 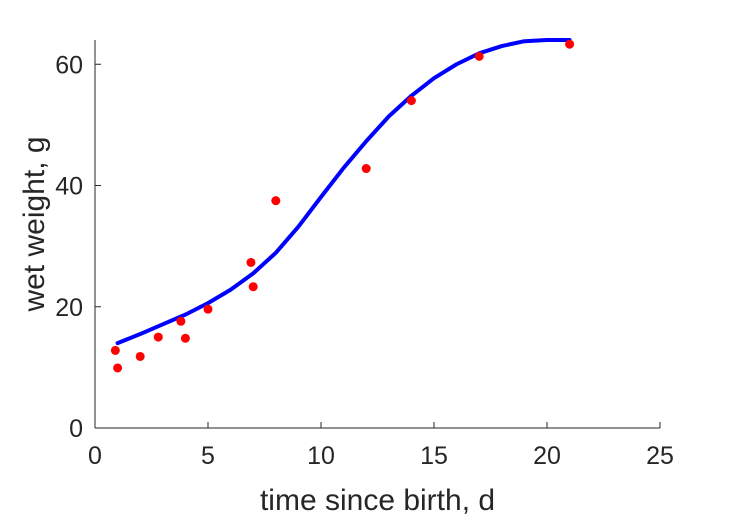 What do you see at coordinates (34, 224) in the screenshot?
I see `y-axis-label: wet weight, g` at bounding box center [34, 224].